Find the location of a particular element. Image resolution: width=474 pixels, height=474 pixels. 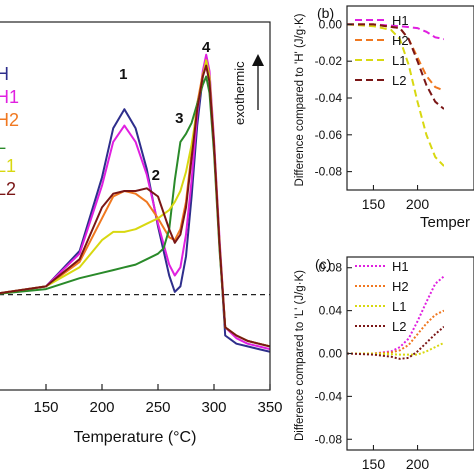

series-group-b is located at coordinates (395, 95).